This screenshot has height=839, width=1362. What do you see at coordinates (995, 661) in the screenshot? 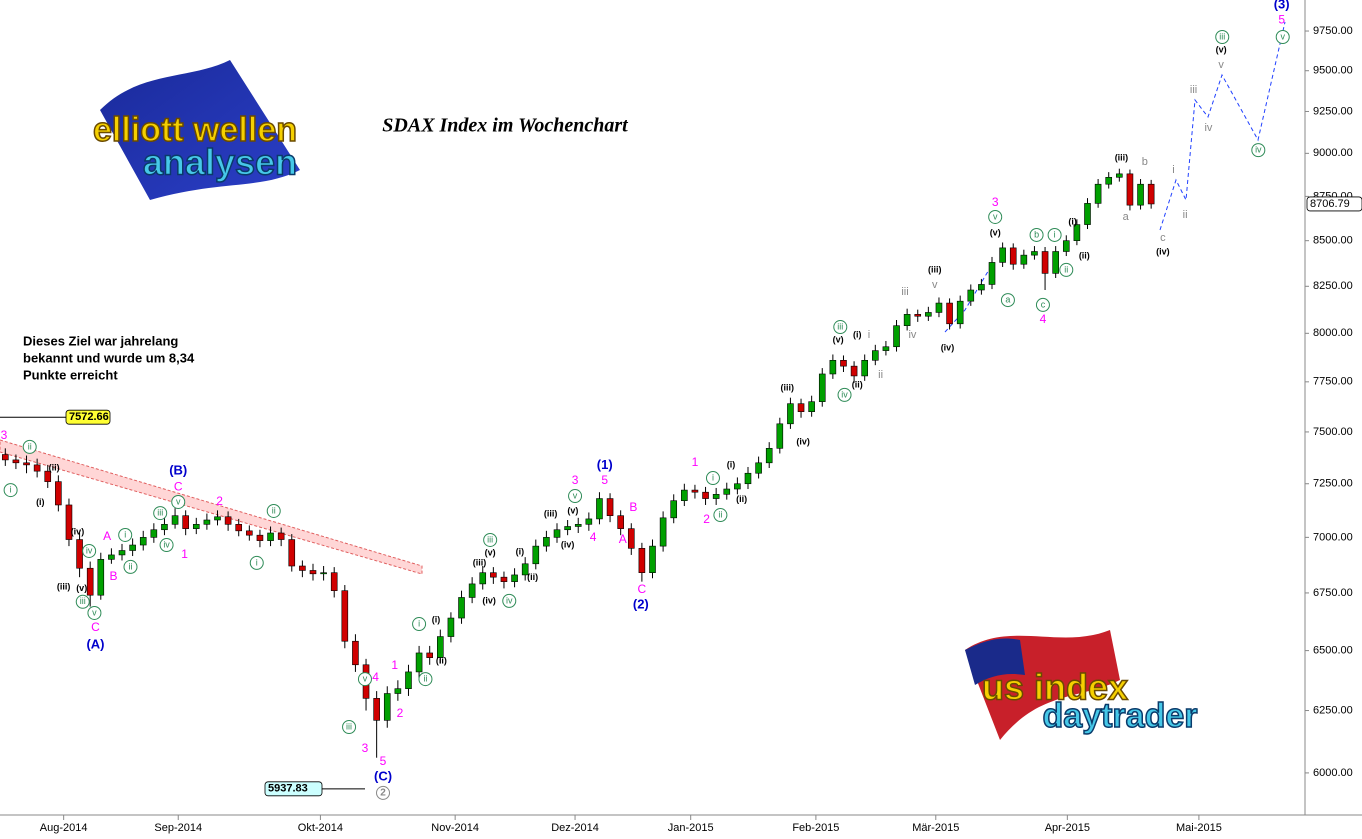
I see `logo-flag` at bounding box center [995, 661].